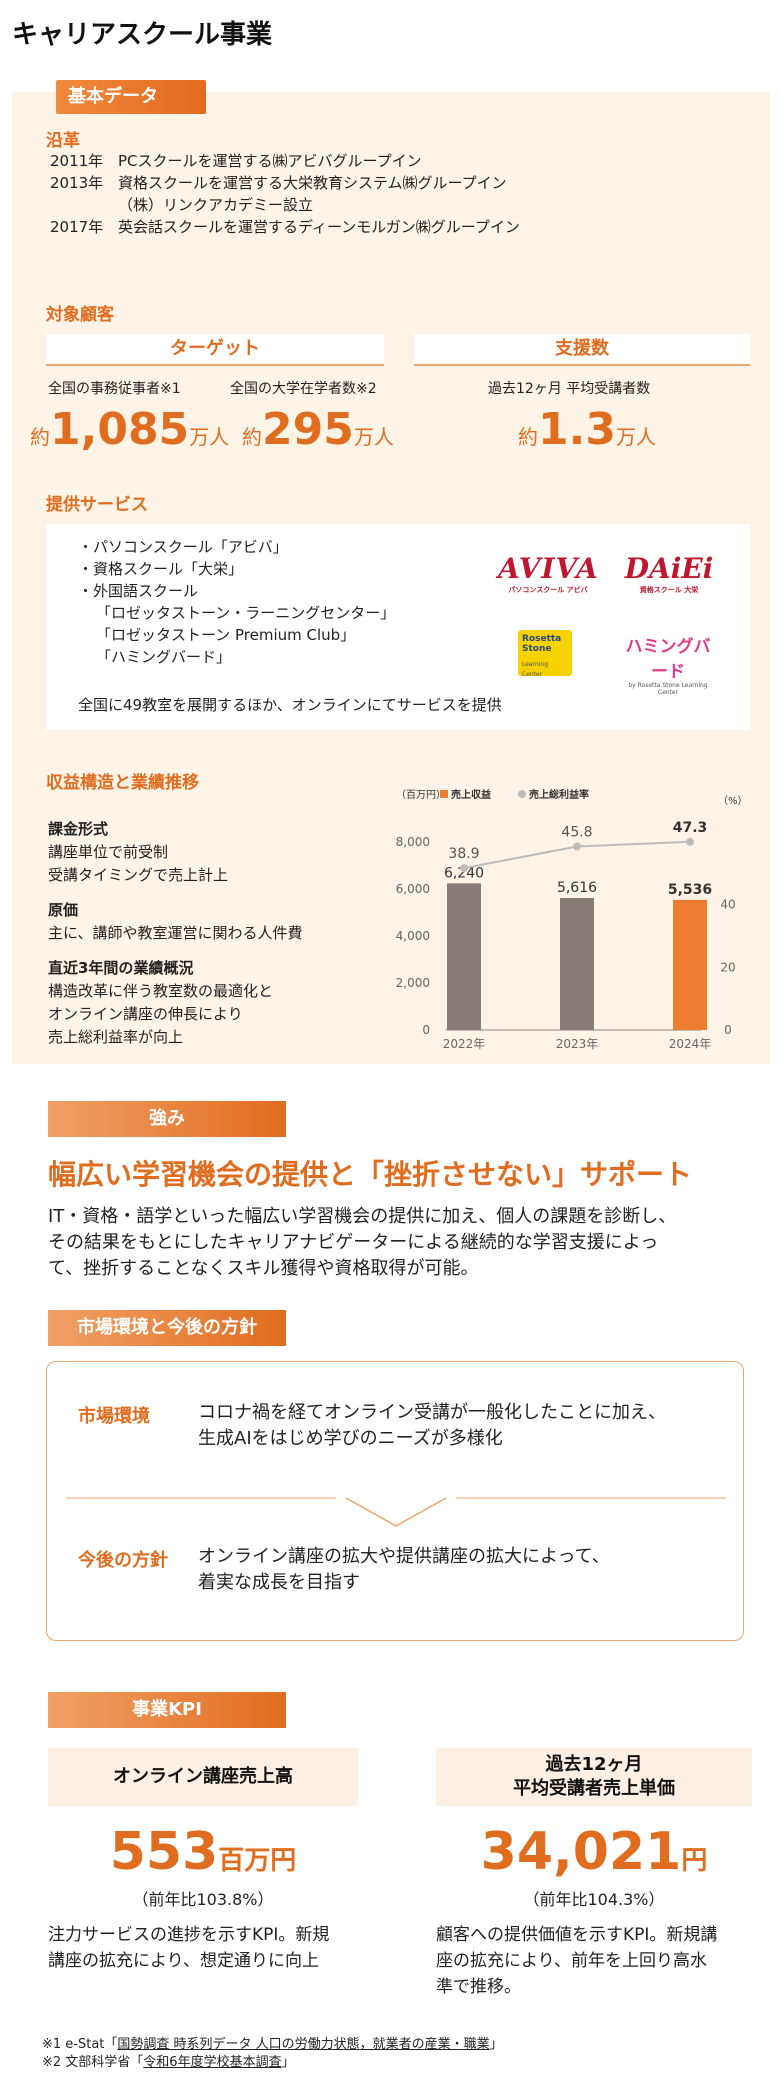 Image resolution: width=780 pixels, height=2085 pixels. What do you see at coordinates (114, 1416) in the screenshot?
I see `market-env-label: 市場環境` at bounding box center [114, 1416].